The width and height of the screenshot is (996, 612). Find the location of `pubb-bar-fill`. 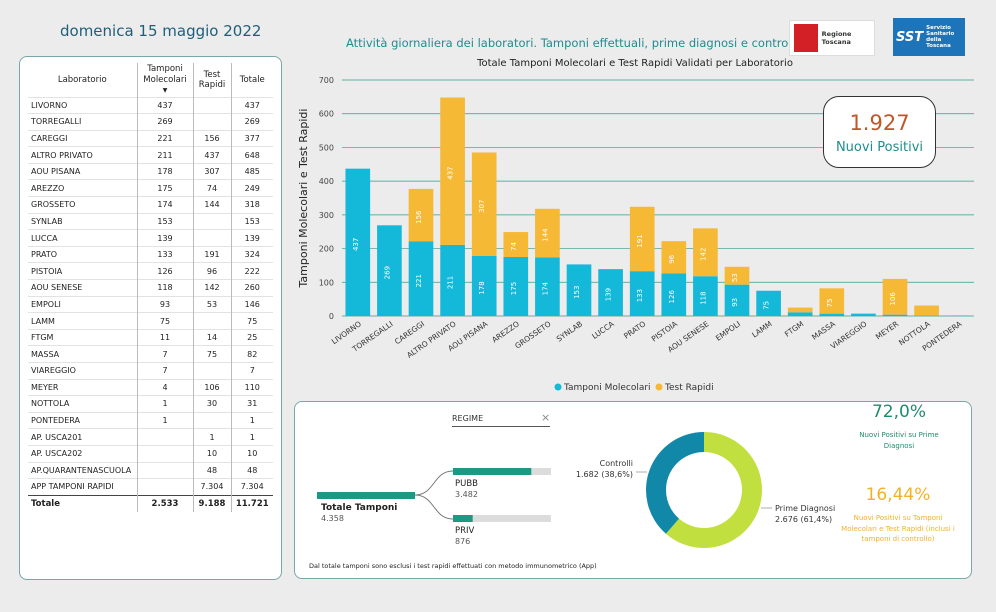

pubb-bar-fill is located at coordinates (492, 471).